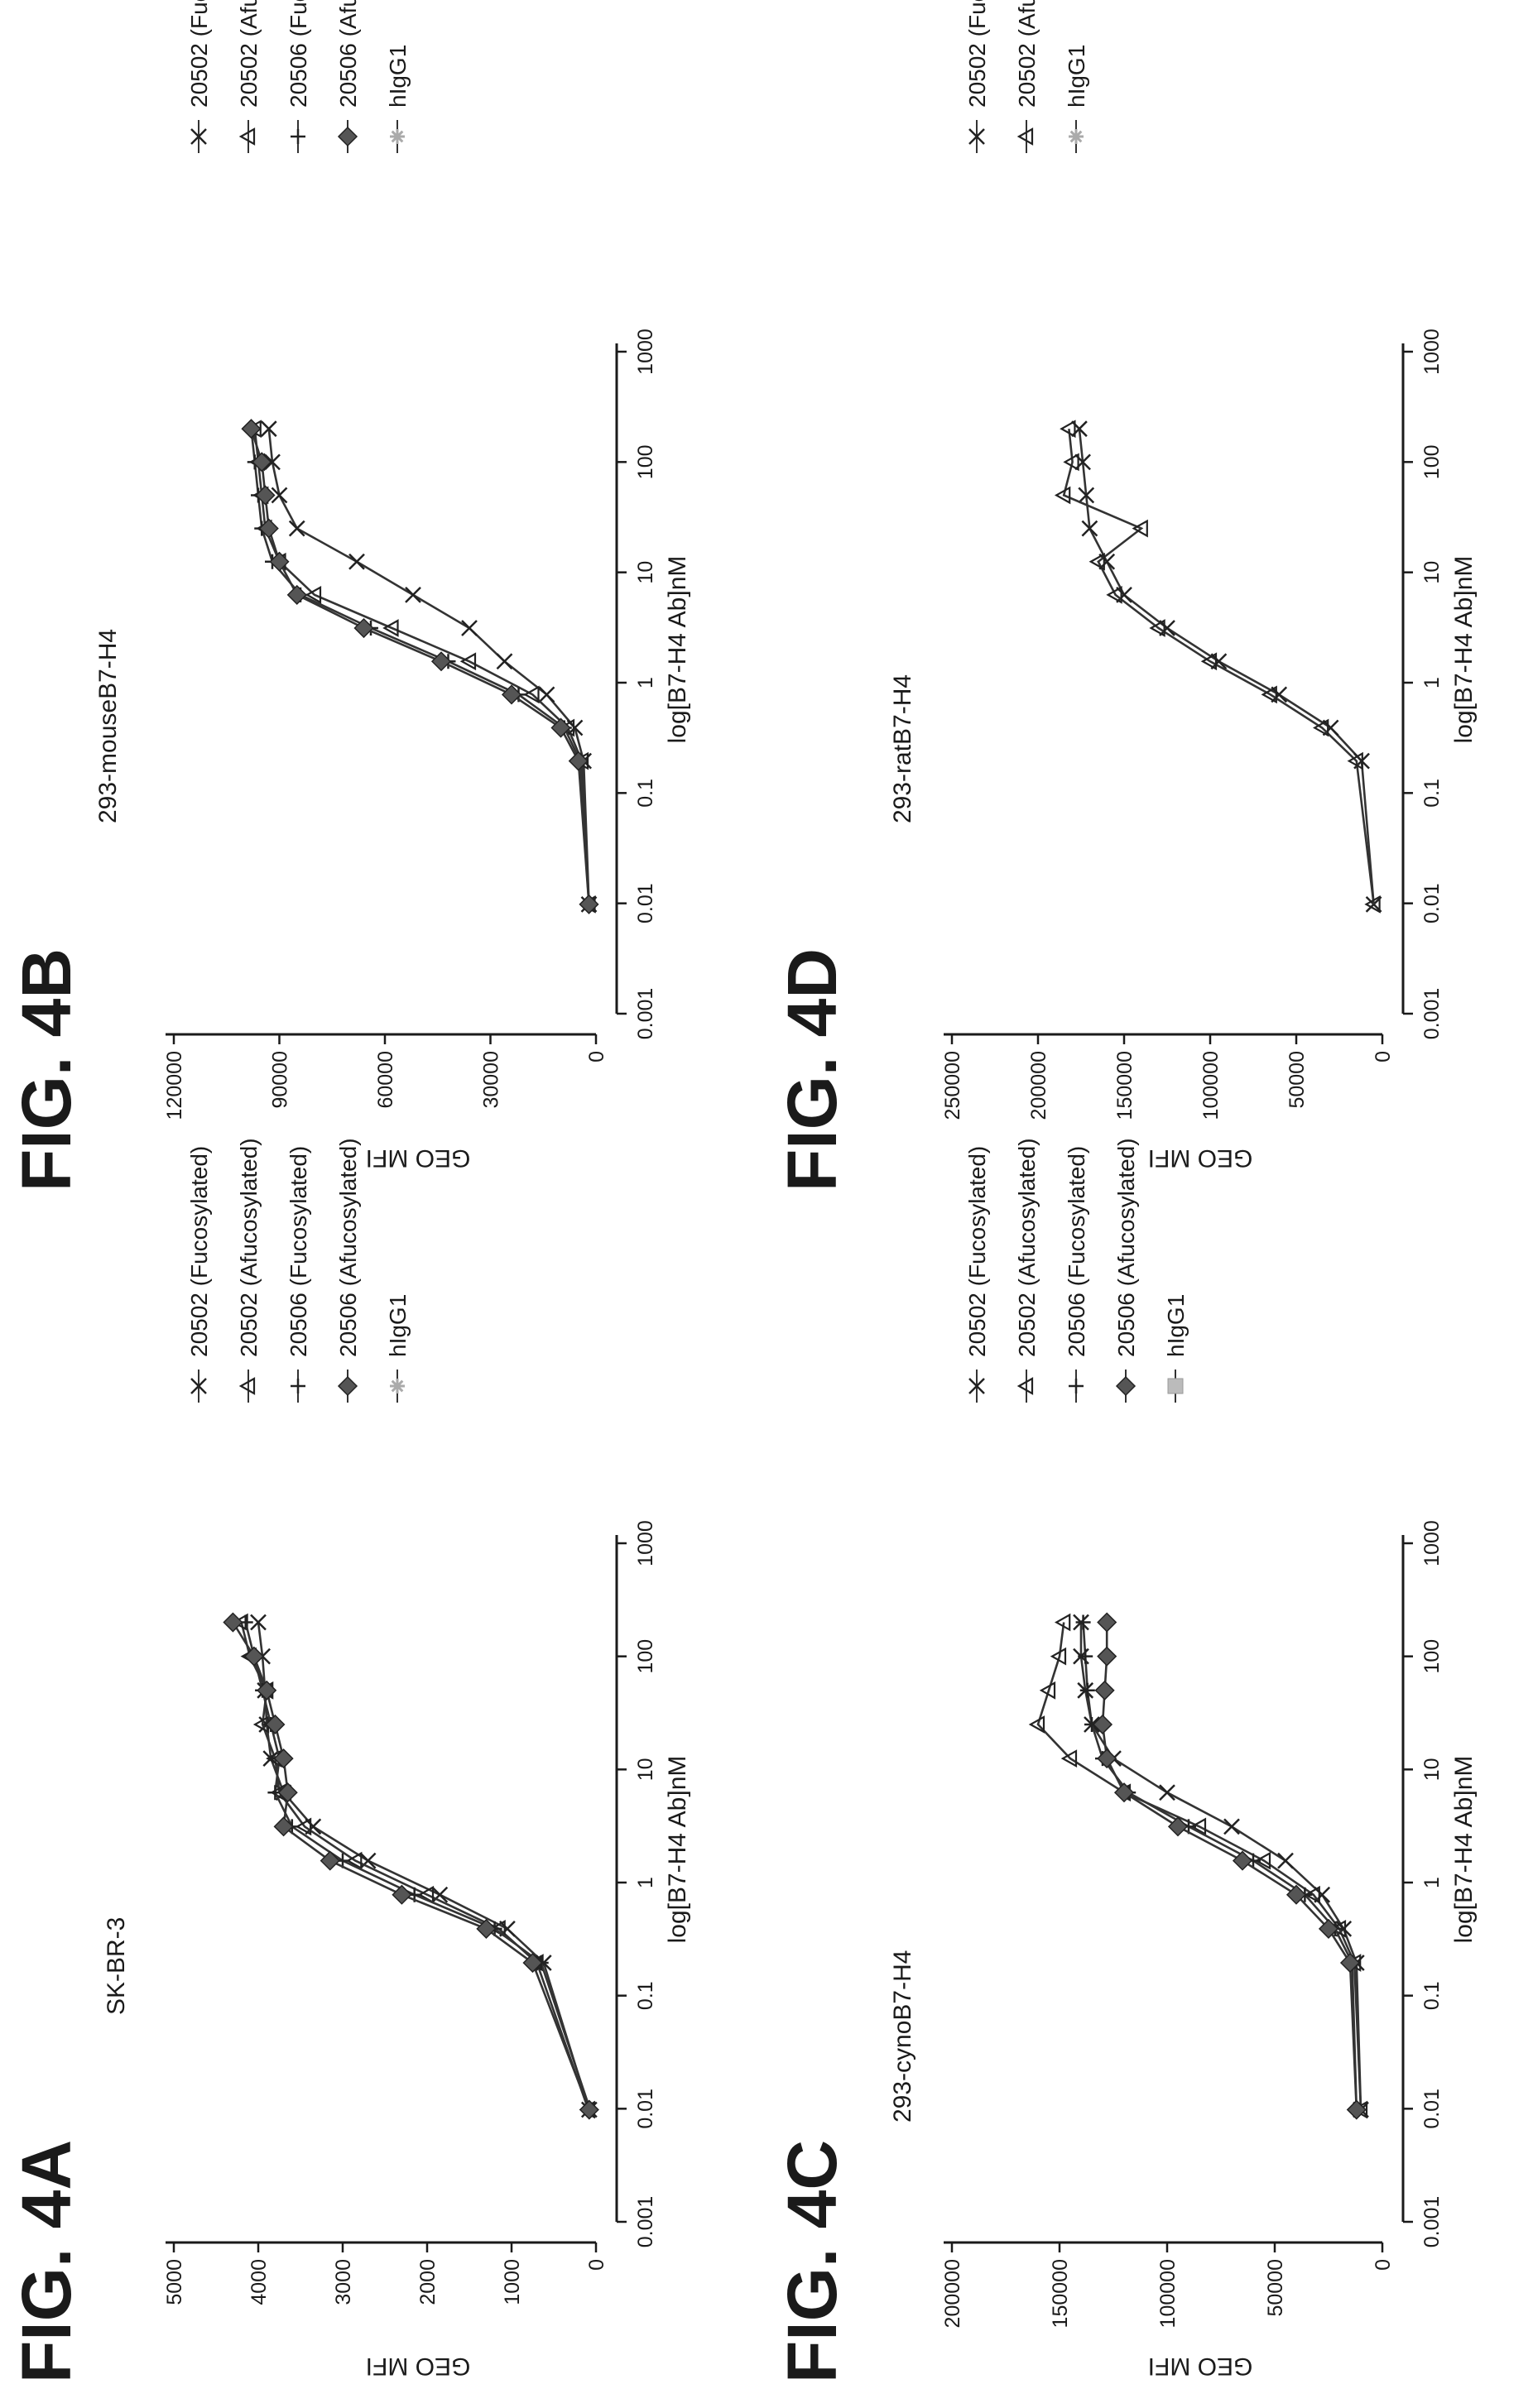 Image resolution: width=1533 pixels, height=2408 pixels. What do you see at coordinates (645, 1995) in the screenshot?
I see `x-tick-label: 0.1` at bounding box center [645, 1995].